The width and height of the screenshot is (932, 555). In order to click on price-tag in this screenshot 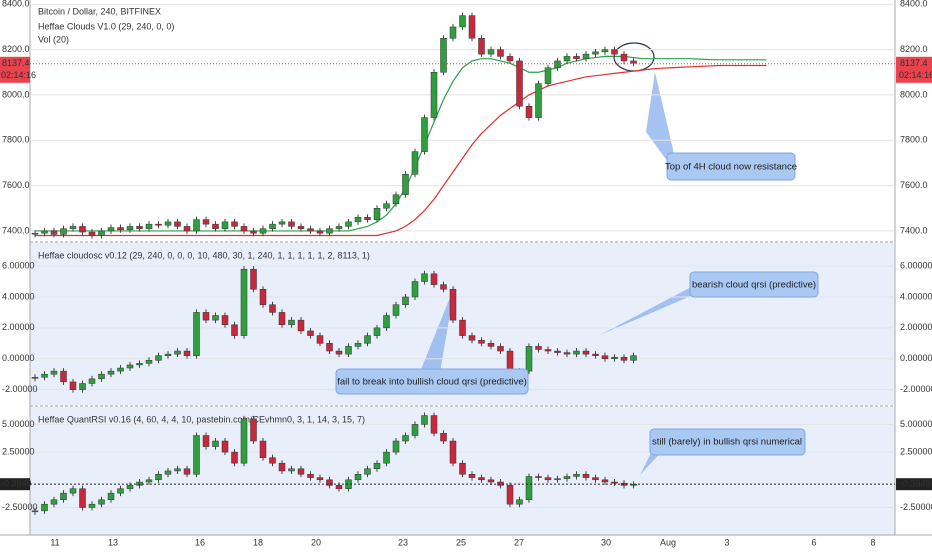, I will do `click(15, 69)`.